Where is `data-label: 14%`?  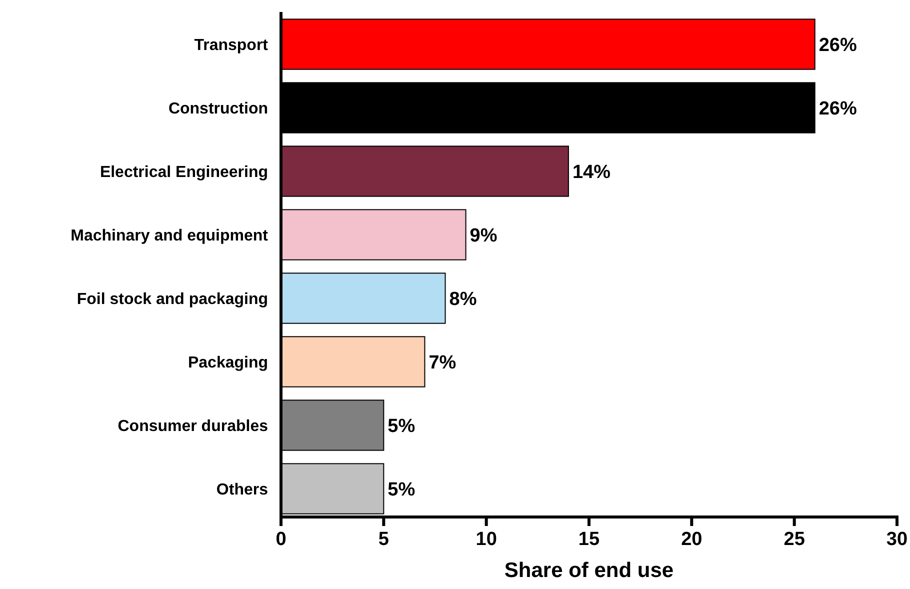
data-label: 14% is located at coordinates (591, 172).